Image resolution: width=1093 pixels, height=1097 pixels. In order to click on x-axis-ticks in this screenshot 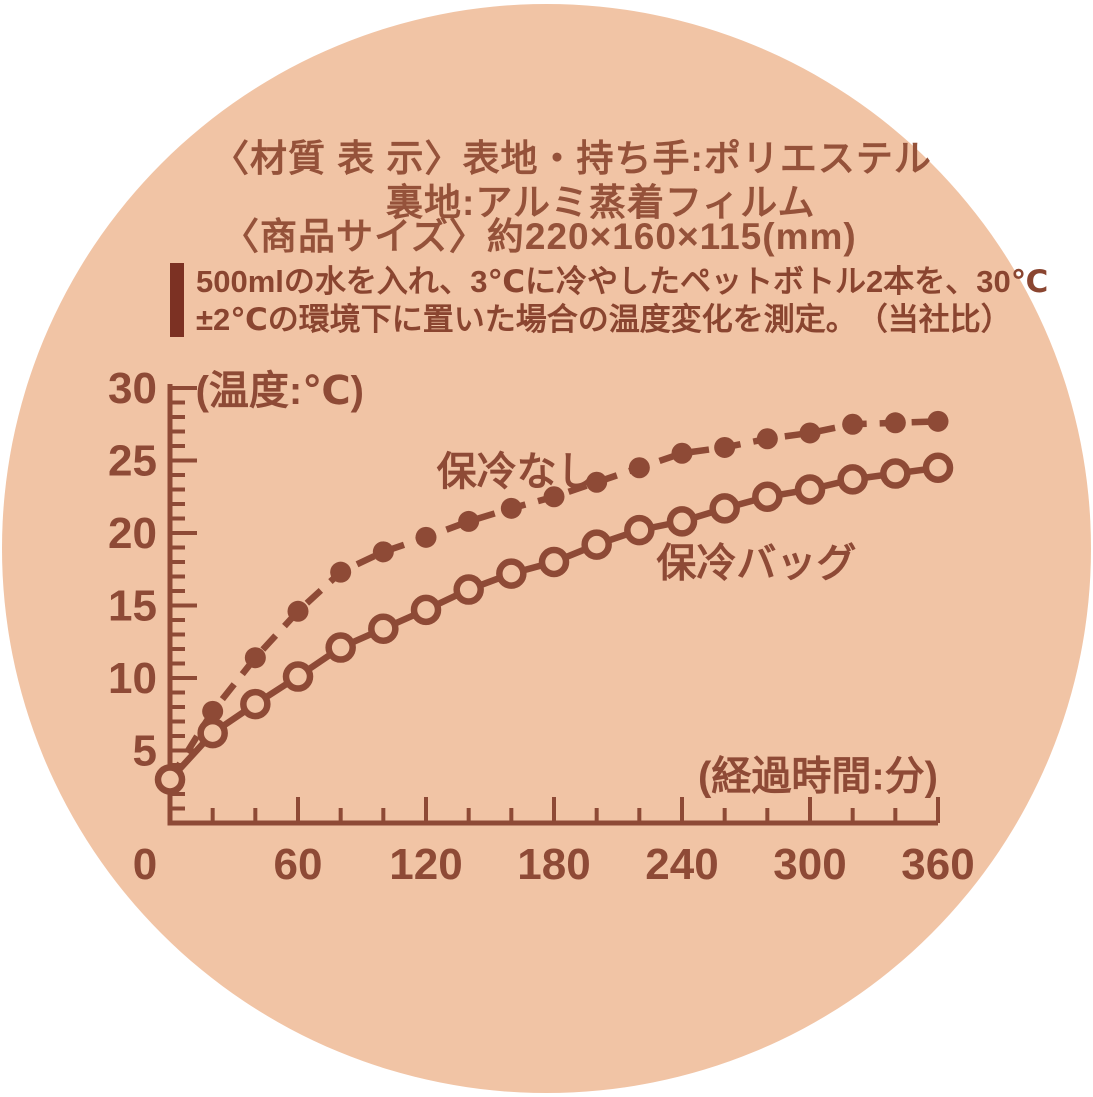, I will do `click(575, 810)`.